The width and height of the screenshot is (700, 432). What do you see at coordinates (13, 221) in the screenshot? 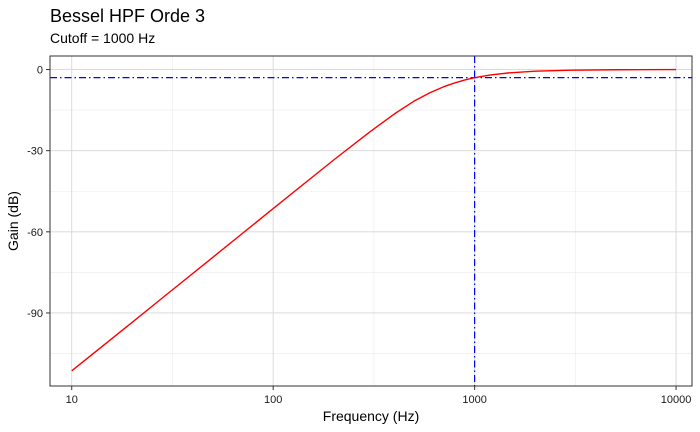
I see `y-axis-title: Gain (dB)` at bounding box center [13, 221].